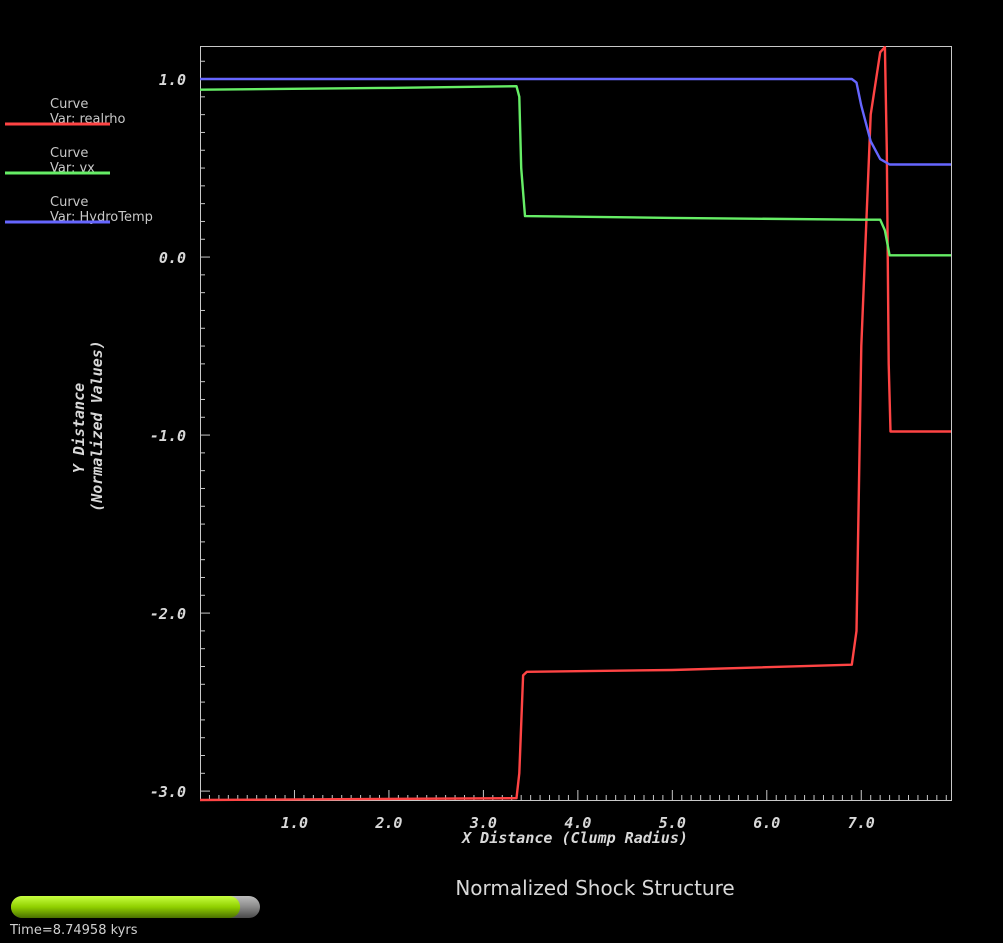 This screenshot has width=1003, height=943. I want to click on chart-title: Normalized Shock Structure, so click(594, 888).